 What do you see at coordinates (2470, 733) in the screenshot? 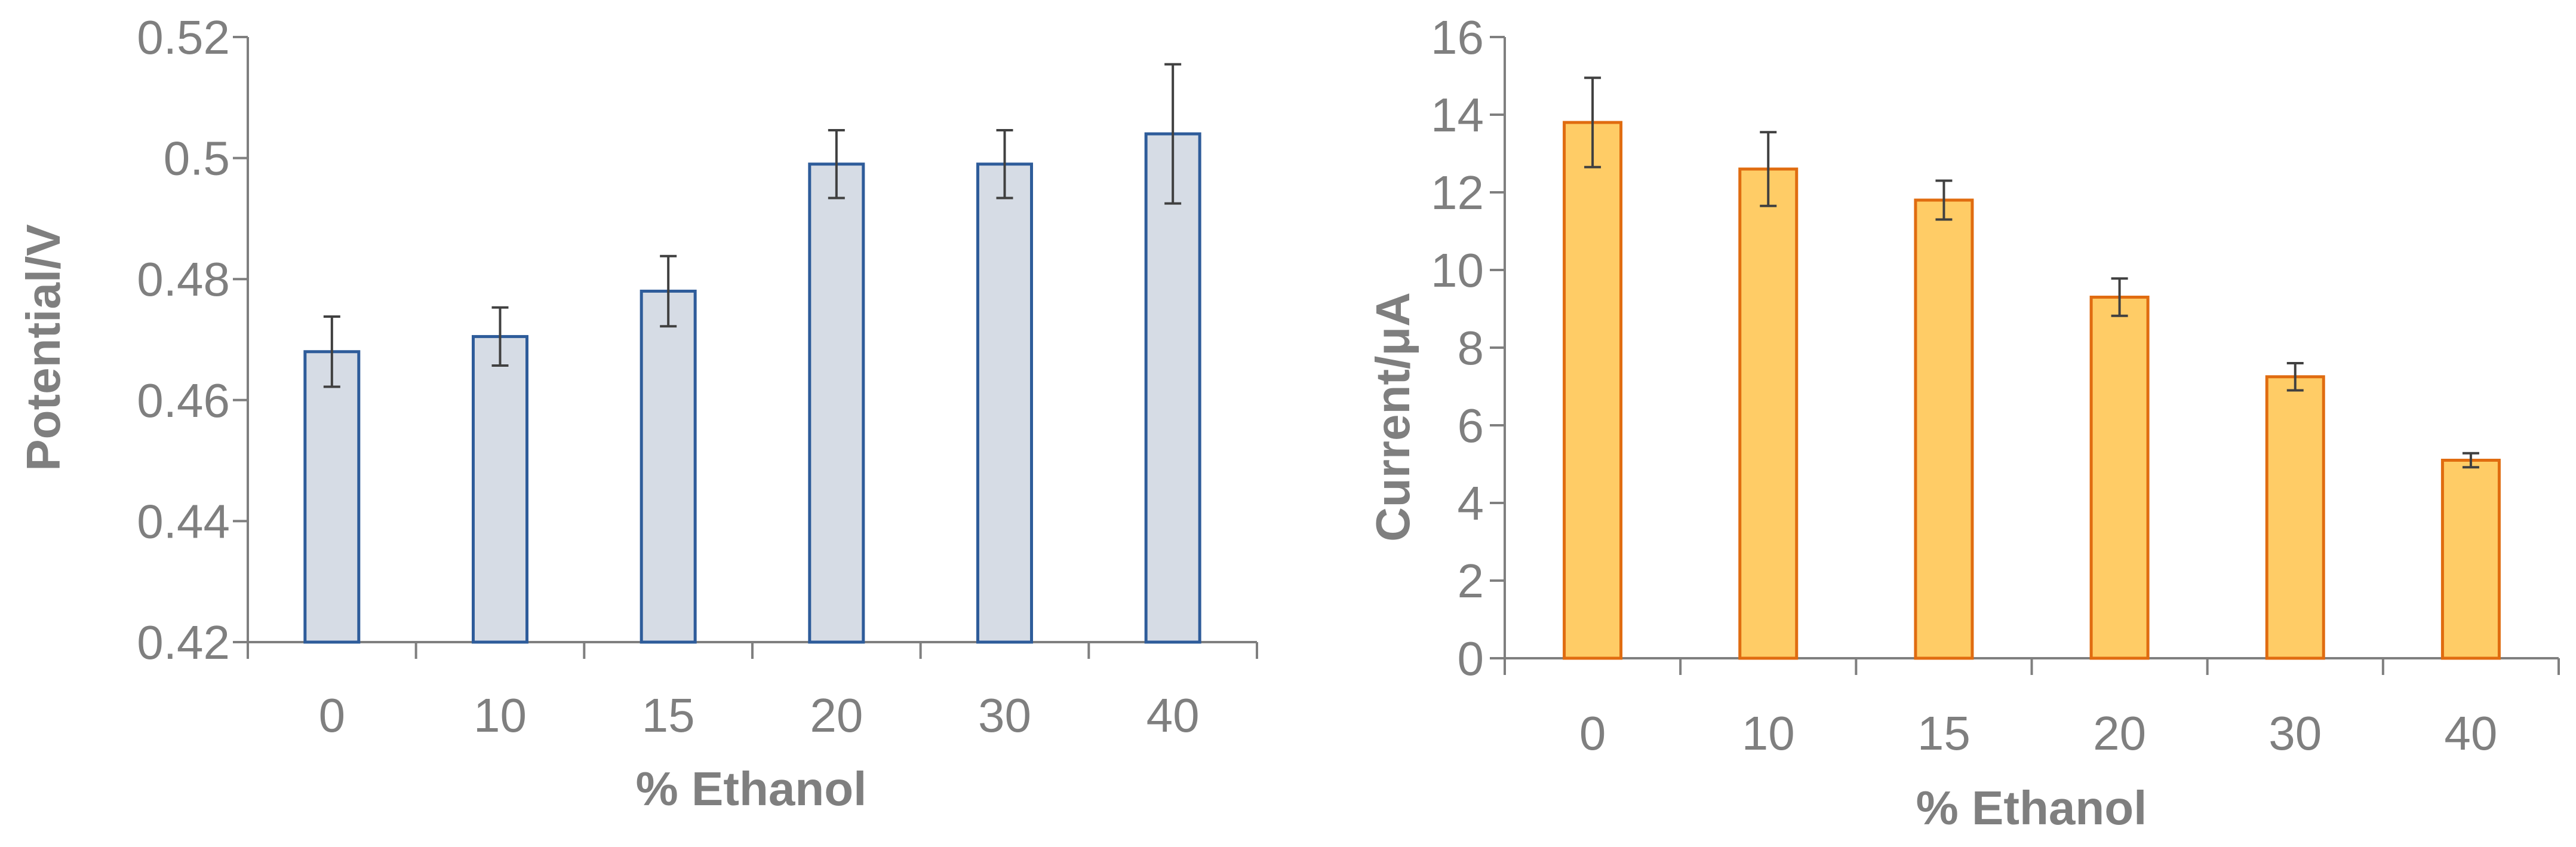
I see `current-x-tick-label: 40` at bounding box center [2470, 733].